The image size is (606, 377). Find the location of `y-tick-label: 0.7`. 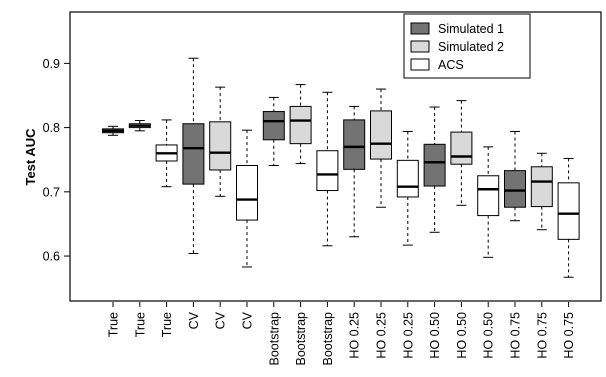

y-tick-label: 0.7 is located at coordinates (51, 192).